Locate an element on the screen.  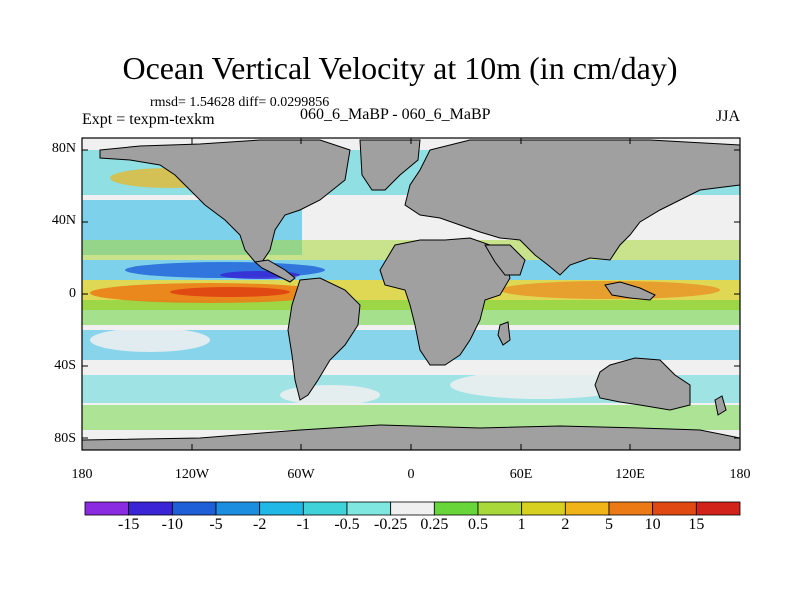
y-tick-80n: 80N is located at coordinates (63, 148).